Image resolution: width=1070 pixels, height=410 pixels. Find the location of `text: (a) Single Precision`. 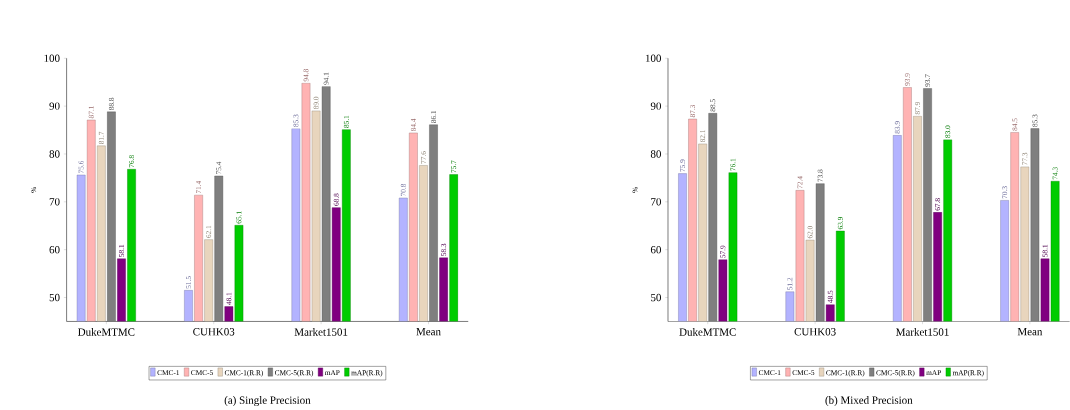

text: (a) Single Precision is located at coordinates (267, 401).